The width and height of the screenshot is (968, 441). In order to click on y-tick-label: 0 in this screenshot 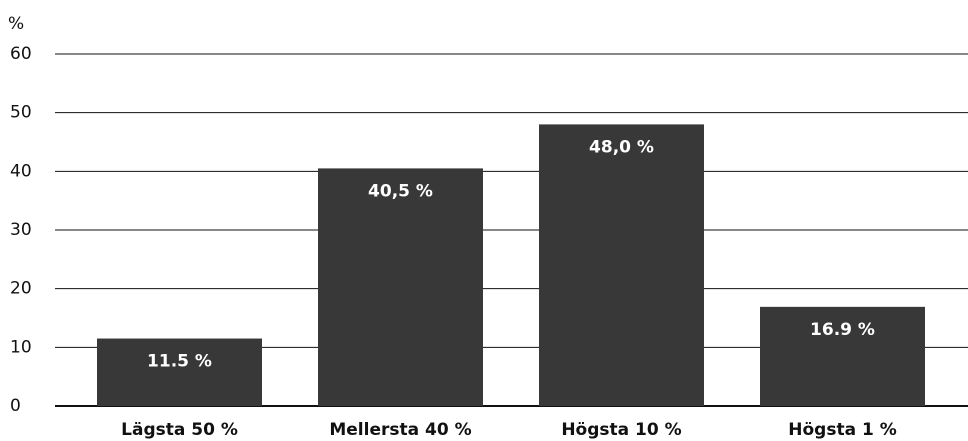, I will do `click(15, 406)`.